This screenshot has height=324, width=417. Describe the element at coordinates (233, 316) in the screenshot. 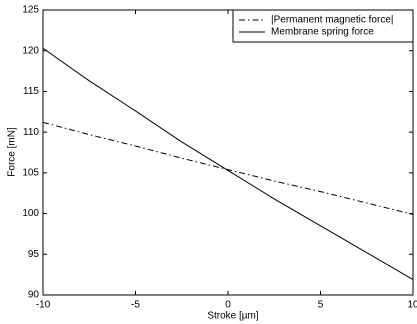

I see `x-axis-label: Stroke [µm]` at that location.